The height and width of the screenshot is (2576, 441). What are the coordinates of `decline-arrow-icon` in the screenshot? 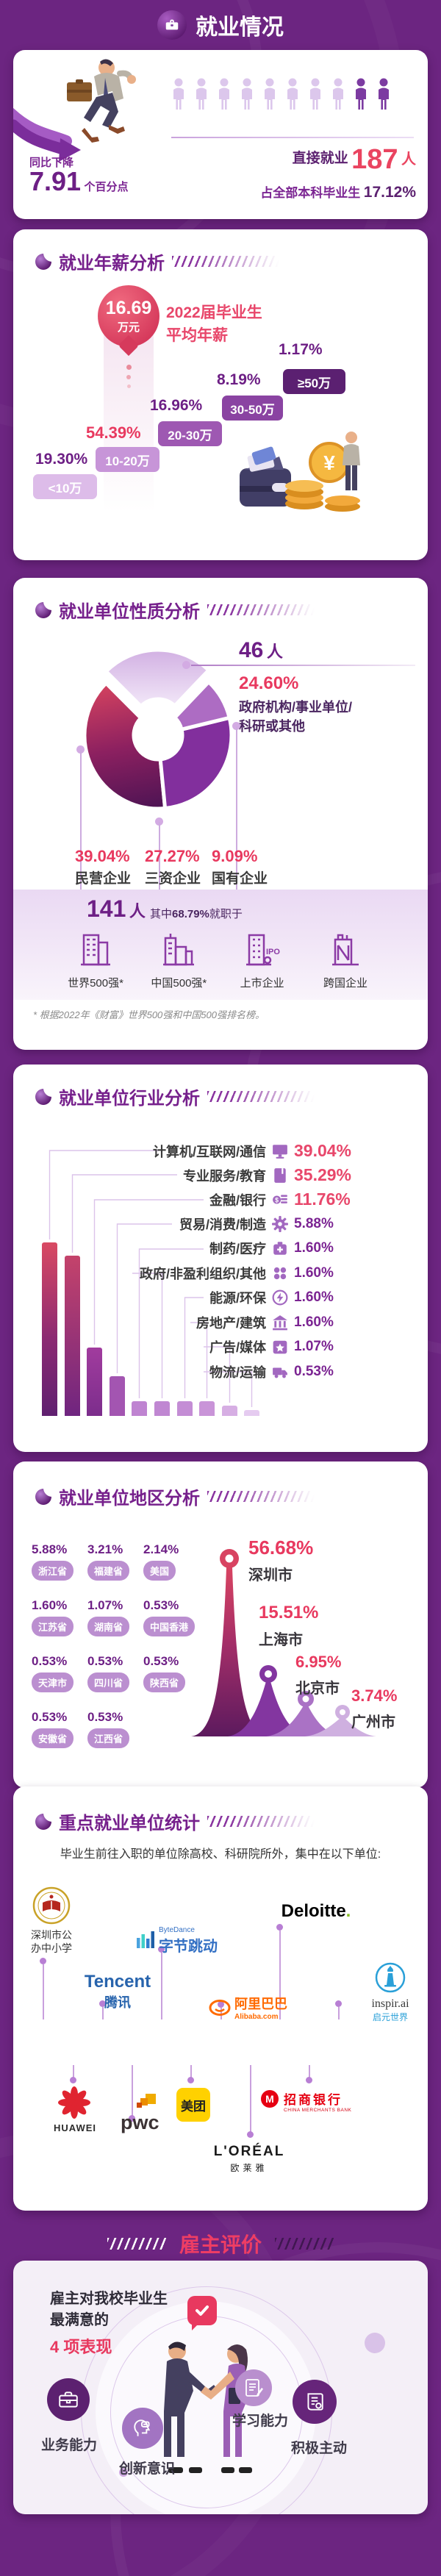 It's located at (47, 135).